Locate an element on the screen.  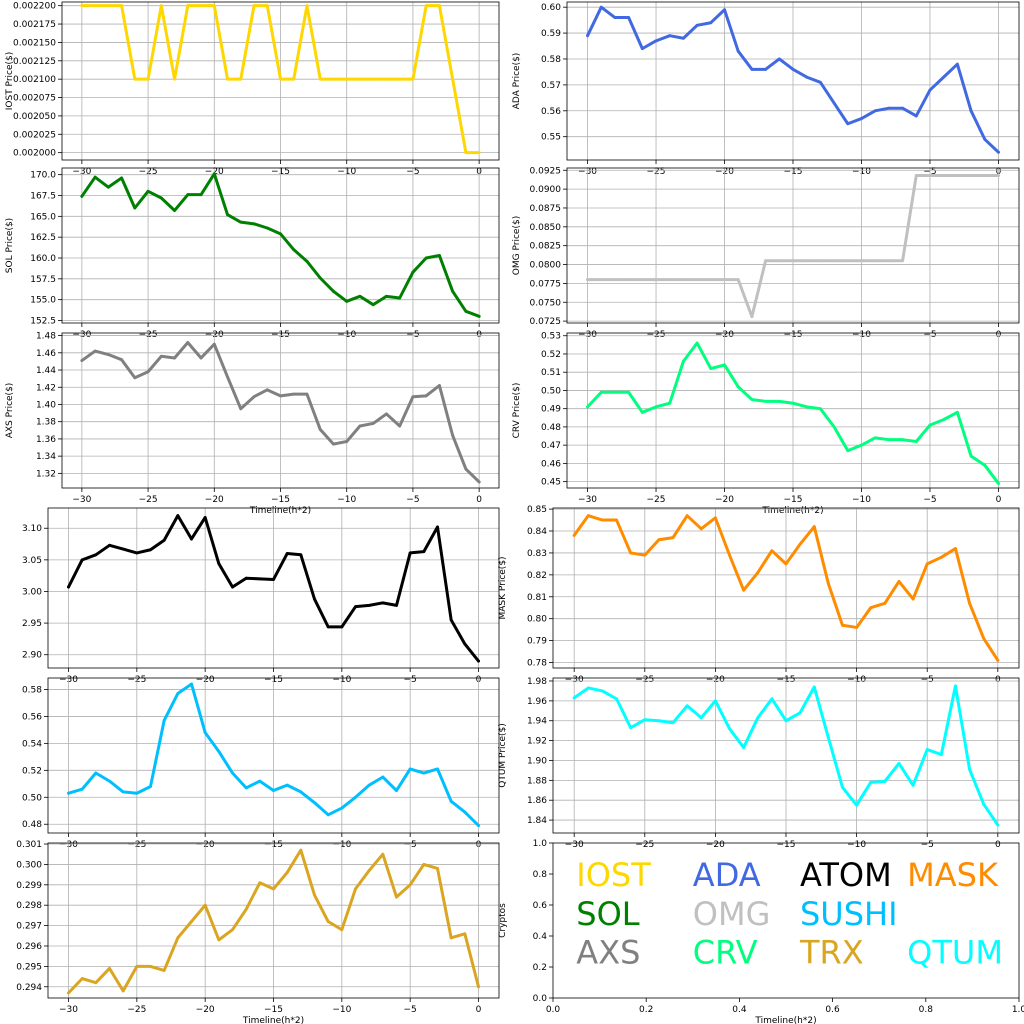
y-tick-label: 160.0 is located at coordinates (43, 259).